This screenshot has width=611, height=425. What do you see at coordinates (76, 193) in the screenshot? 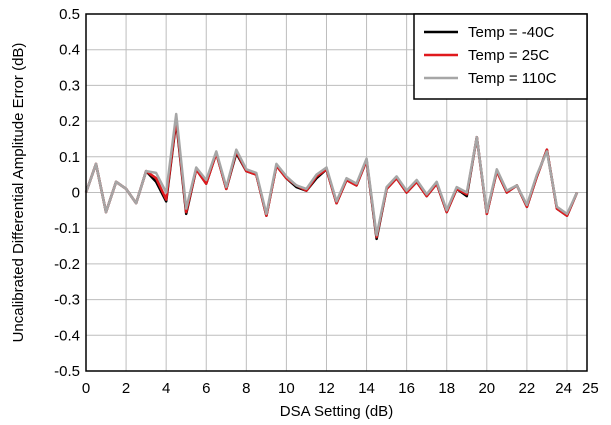
I see `y-tick-label: 0` at bounding box center [76, 193].